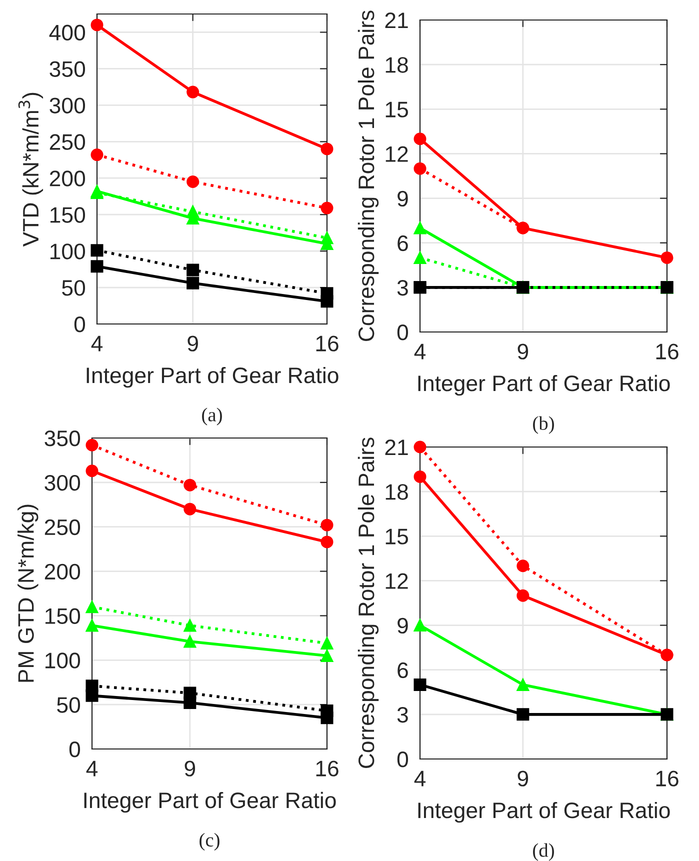  What do you see at coordinates (210, 841) in the screenshot?
I see `text: (c)` at bounding box center [210, 841].